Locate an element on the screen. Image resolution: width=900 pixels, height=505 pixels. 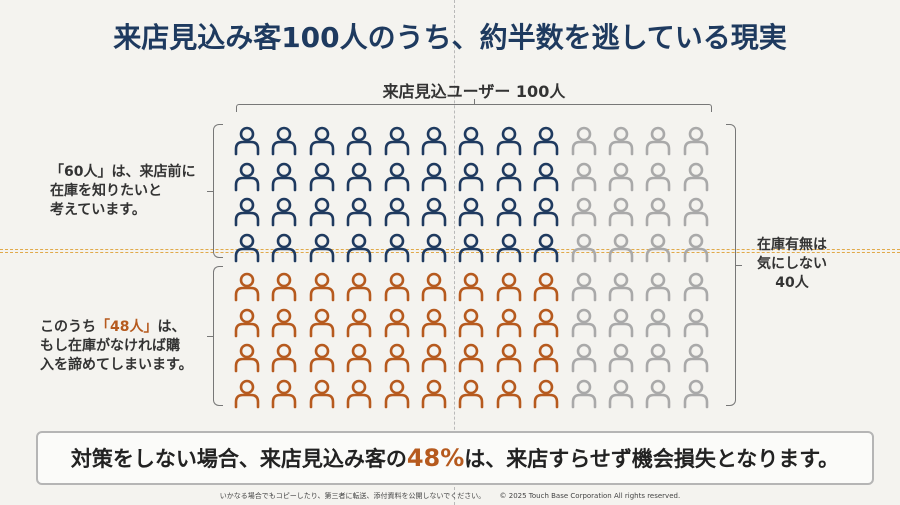
loss-percent: 48% is located at coordinates (435, 458).